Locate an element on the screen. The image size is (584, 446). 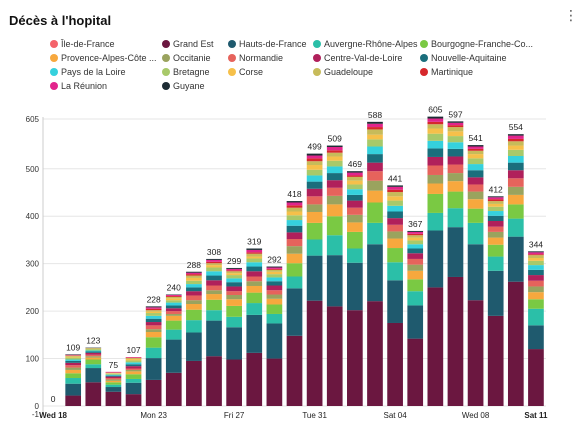
legend-item: Normandie is located at coordinates (255, 58).